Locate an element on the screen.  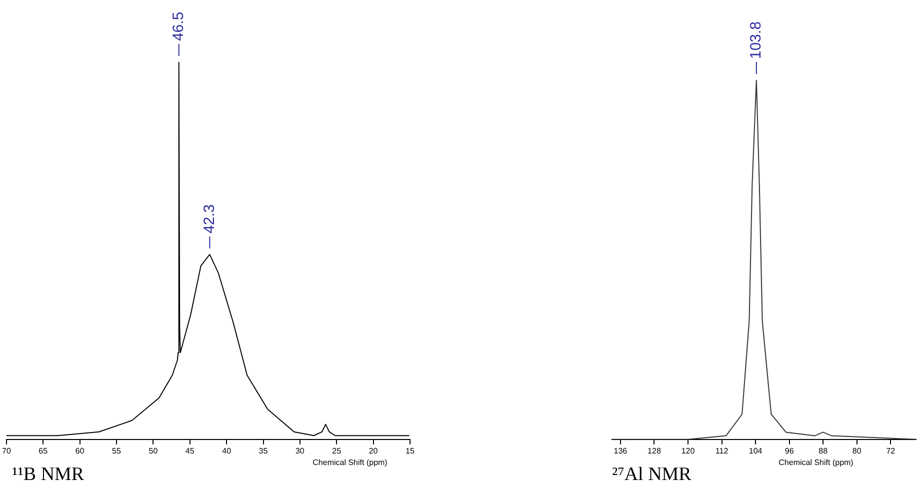
x-tick-label: 128 is located at coordinates (655, 451).